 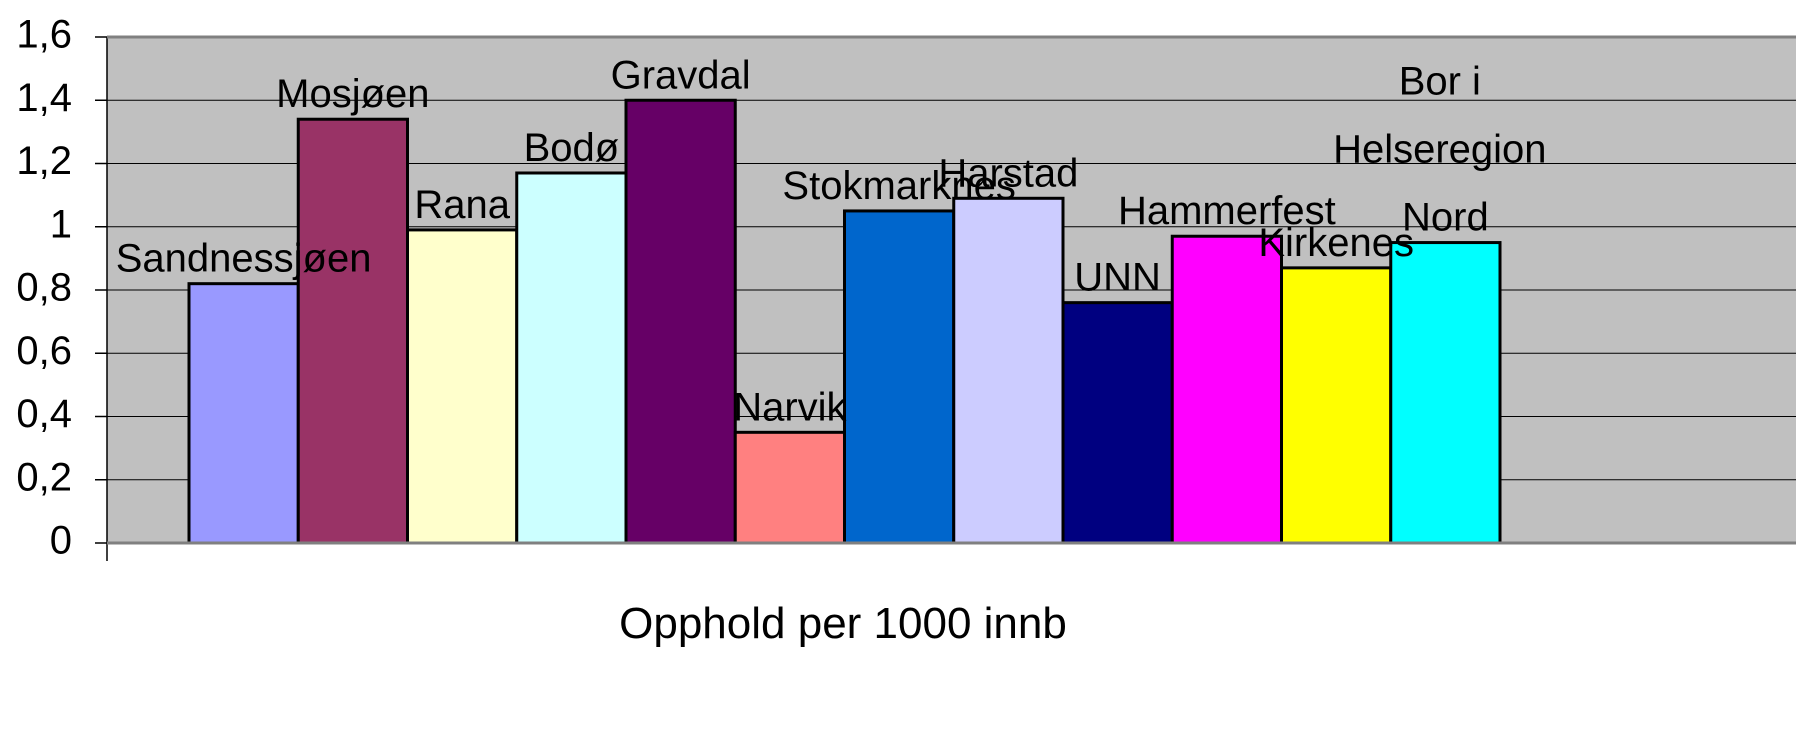 What do you see at coordinates (44, 477) in the screenshot?
I see `y-tick-label: 0,2` at bounding box center [44, 477].